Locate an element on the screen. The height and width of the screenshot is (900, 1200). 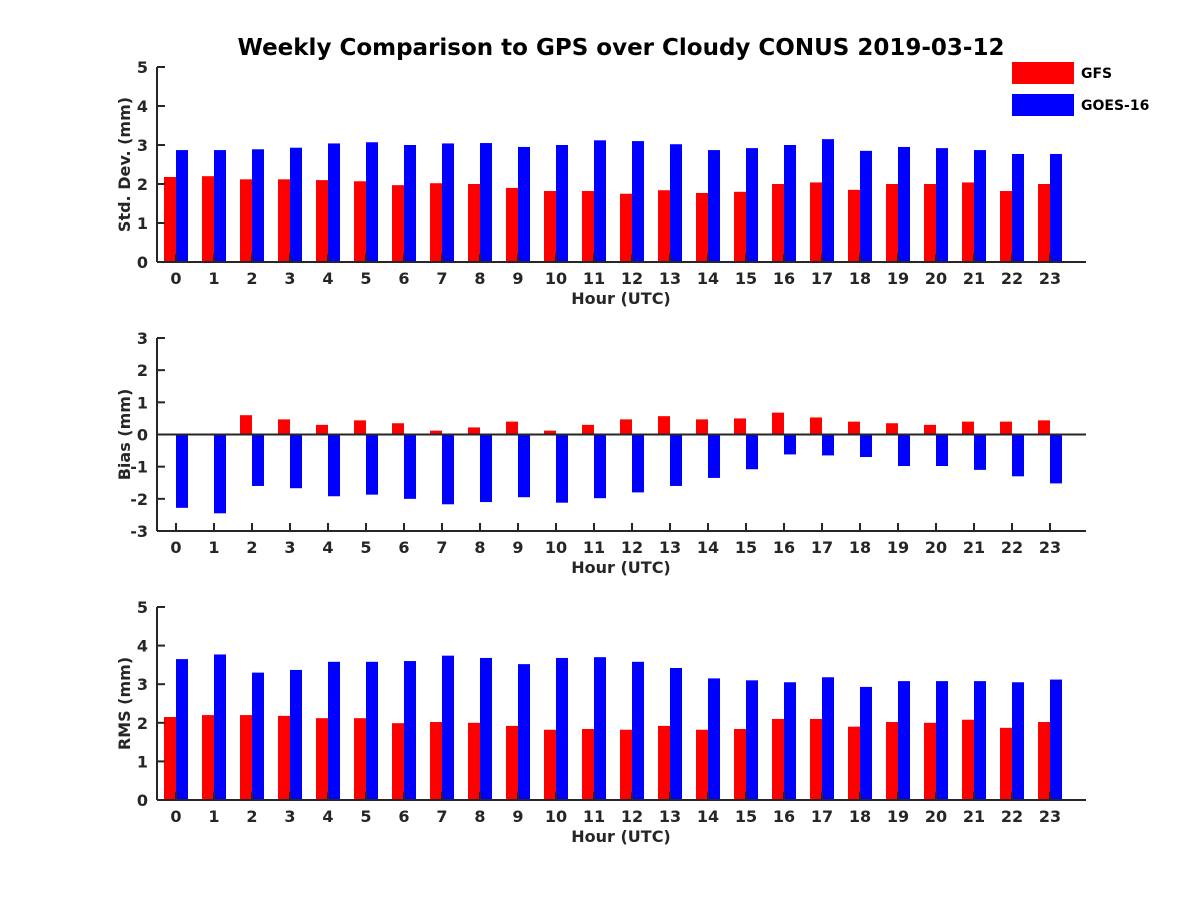
y-tick-label: 2 is located at coordinates (142, 370).